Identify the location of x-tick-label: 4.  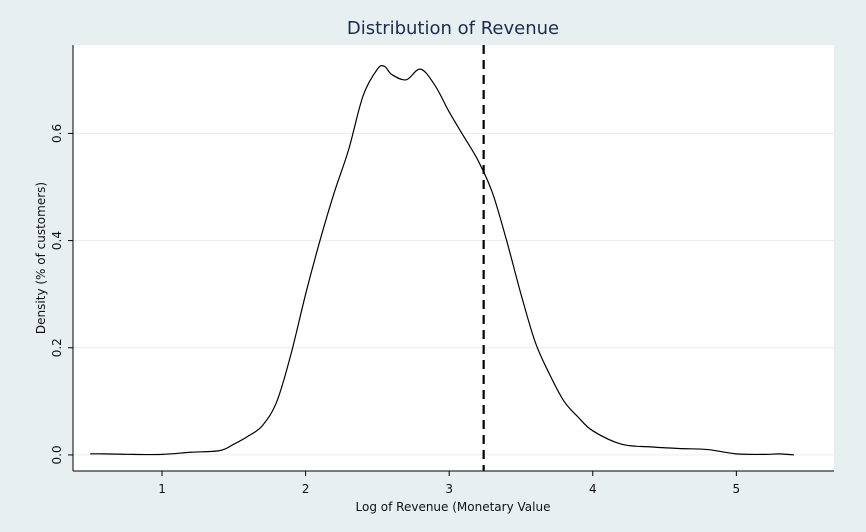
(593, 489).